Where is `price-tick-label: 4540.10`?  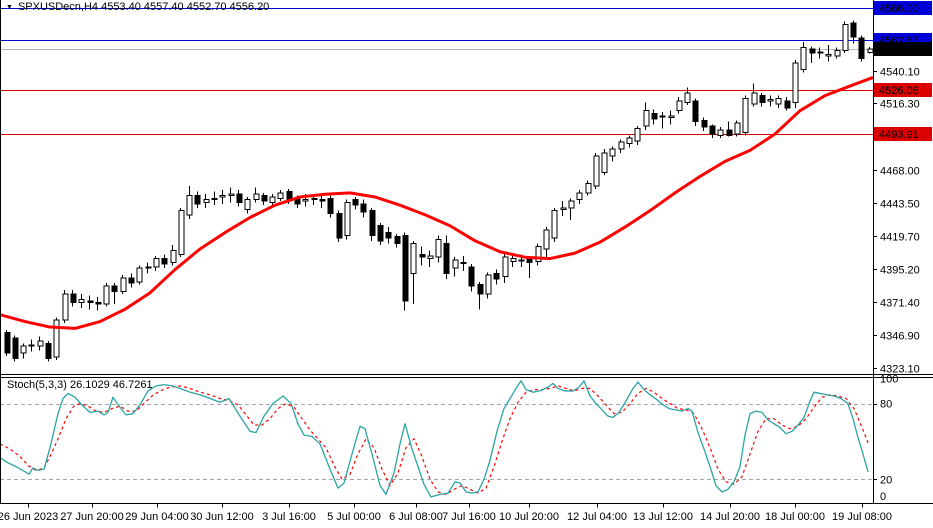
price-tick-label: 4540.10 is located at coordinates (900, 73).